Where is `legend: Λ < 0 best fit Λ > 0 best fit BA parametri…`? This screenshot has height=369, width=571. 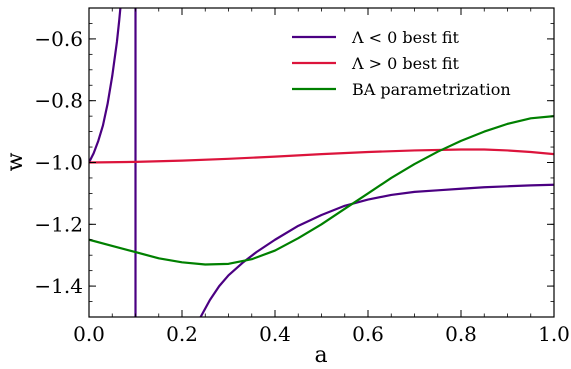
legend: Λ < 0 best fit Λ > 0 best fit BA parametri… is located at coordinates (401, 63).